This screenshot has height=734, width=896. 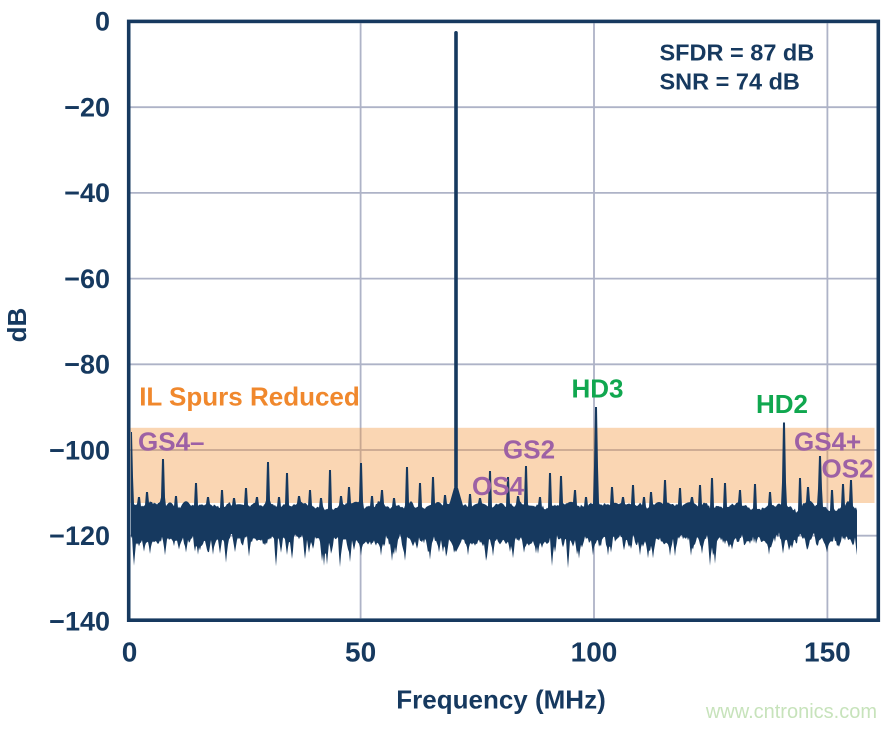 I want to click on svg-text: dB, so click(x=17, y=325).